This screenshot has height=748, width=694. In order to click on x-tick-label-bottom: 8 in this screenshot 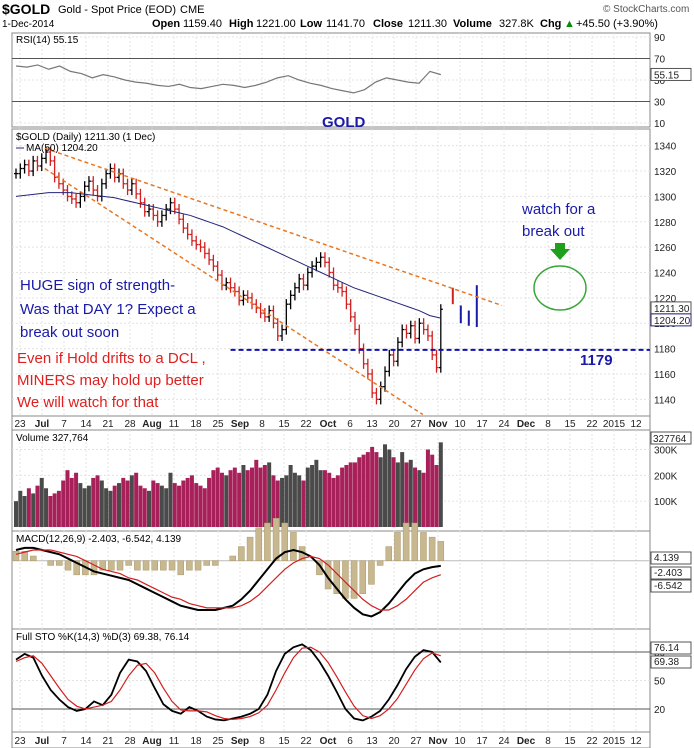, I will do `click(548, 741)`.